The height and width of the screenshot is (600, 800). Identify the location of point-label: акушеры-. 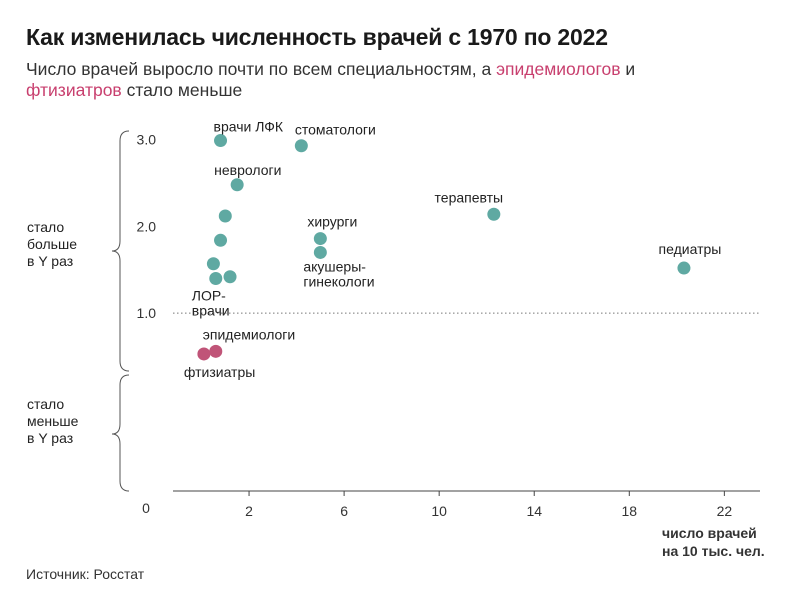
(334, 266).